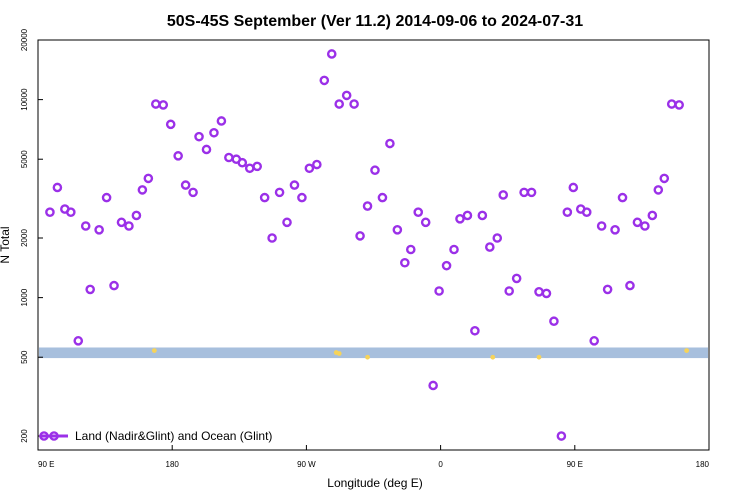  What do you see at coordinates (373, 353) in the screenshot?
I see `band-area` at bounding box center [373, 353].